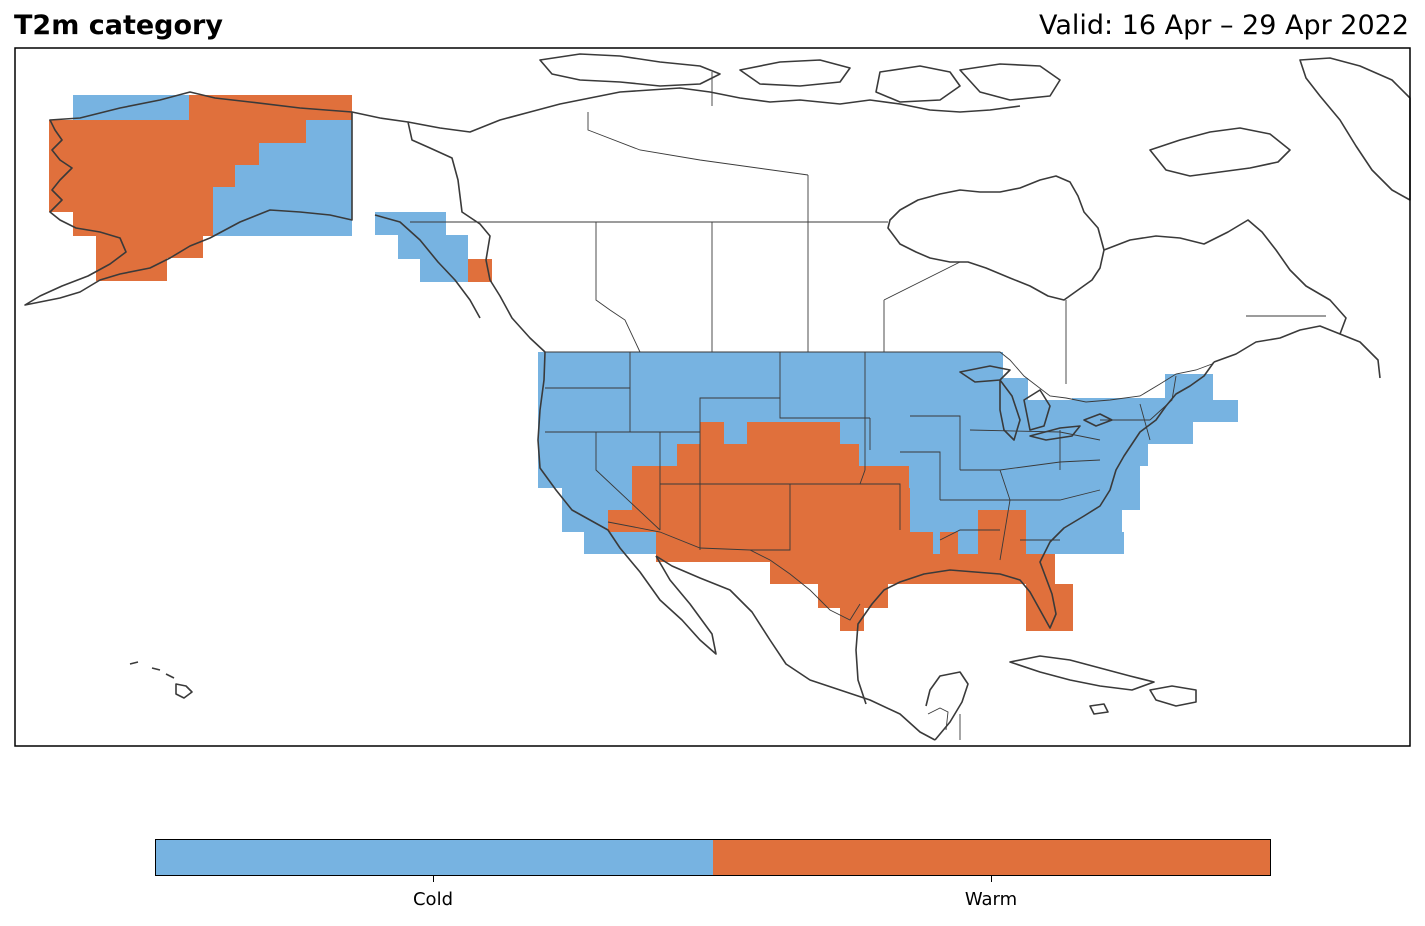 Image resolution: width=1425 pixels, height=926 pixels. I want to click on colorbar-label-warm: Warm, so click(991, 899).